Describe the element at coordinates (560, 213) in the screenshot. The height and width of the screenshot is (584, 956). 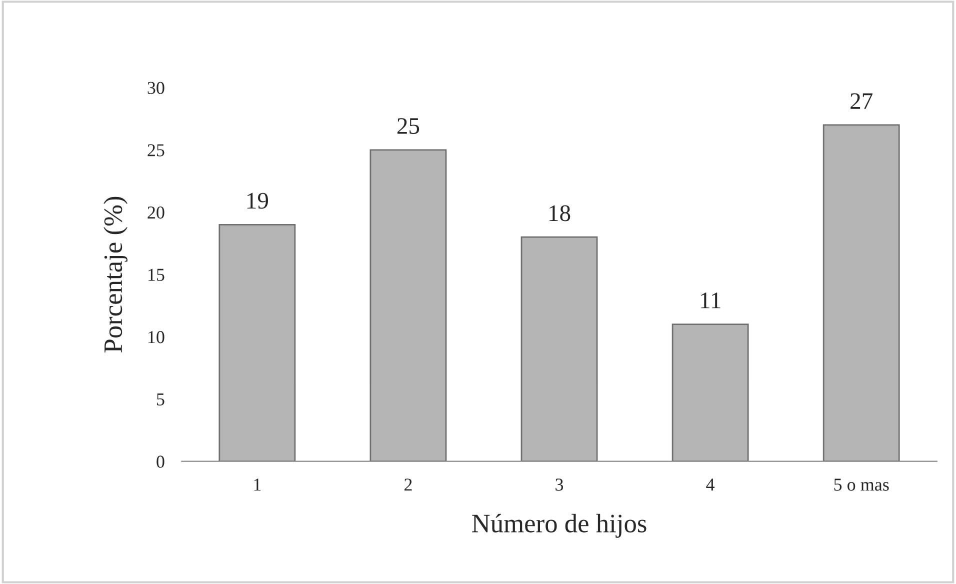
I see `data-label: 18` at that location.